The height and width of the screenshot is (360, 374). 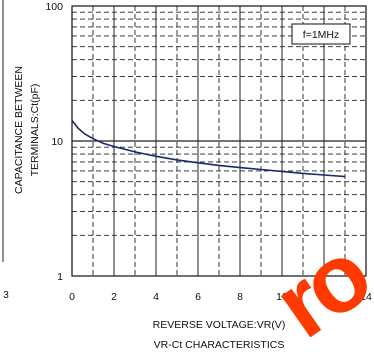 I want to click on x-tick-label: 4, so click(x=156, y=297).